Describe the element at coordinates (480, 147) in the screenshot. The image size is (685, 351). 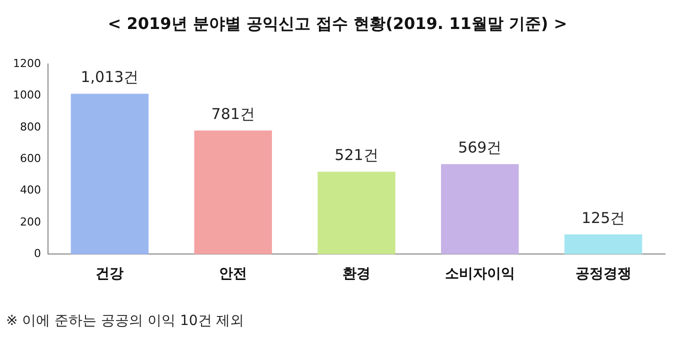
I see `data-label: 569건` at that location.